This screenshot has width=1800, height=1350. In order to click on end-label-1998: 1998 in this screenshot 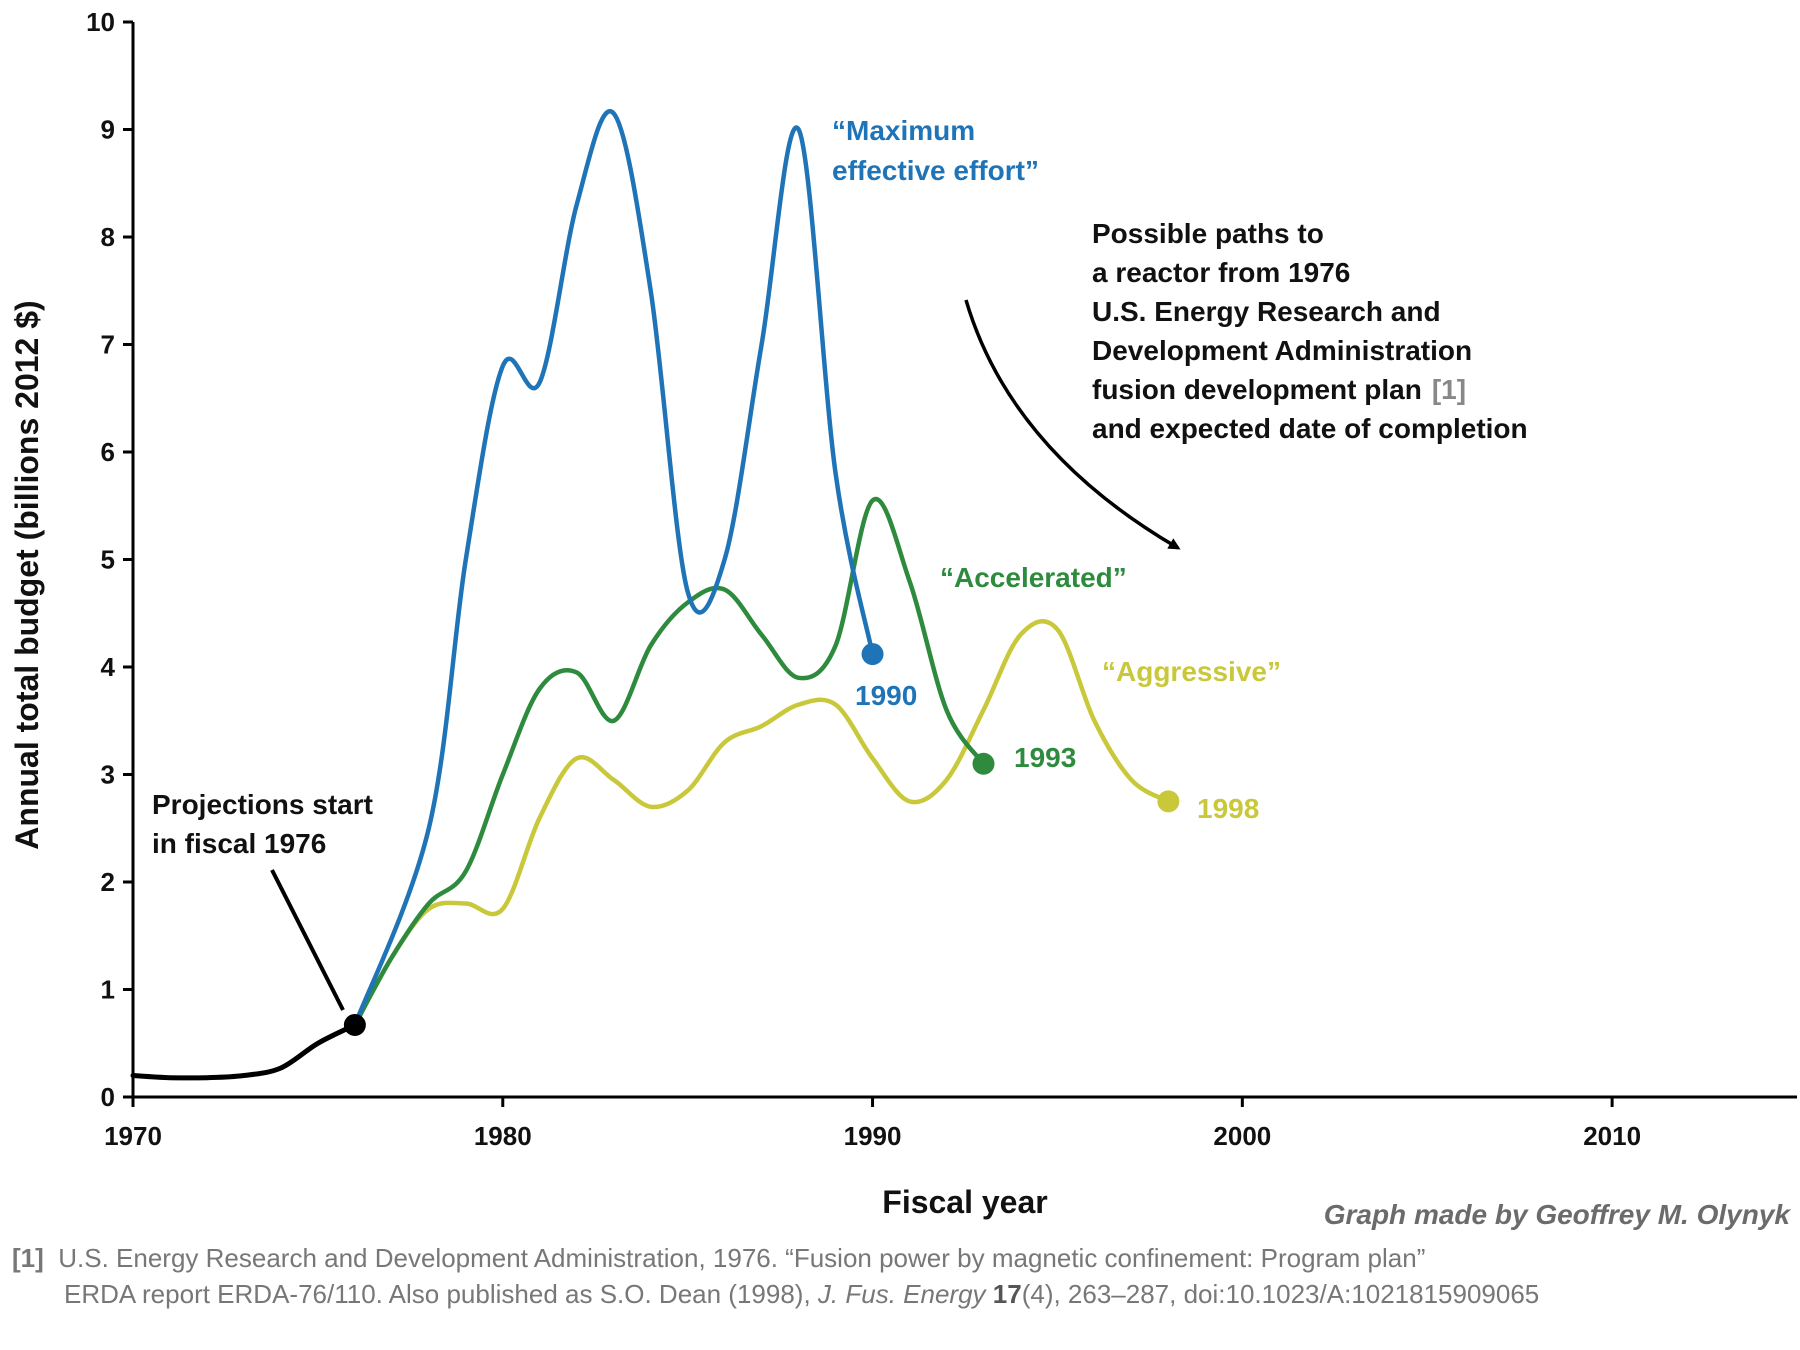, I will do `click(1228, 808)`.